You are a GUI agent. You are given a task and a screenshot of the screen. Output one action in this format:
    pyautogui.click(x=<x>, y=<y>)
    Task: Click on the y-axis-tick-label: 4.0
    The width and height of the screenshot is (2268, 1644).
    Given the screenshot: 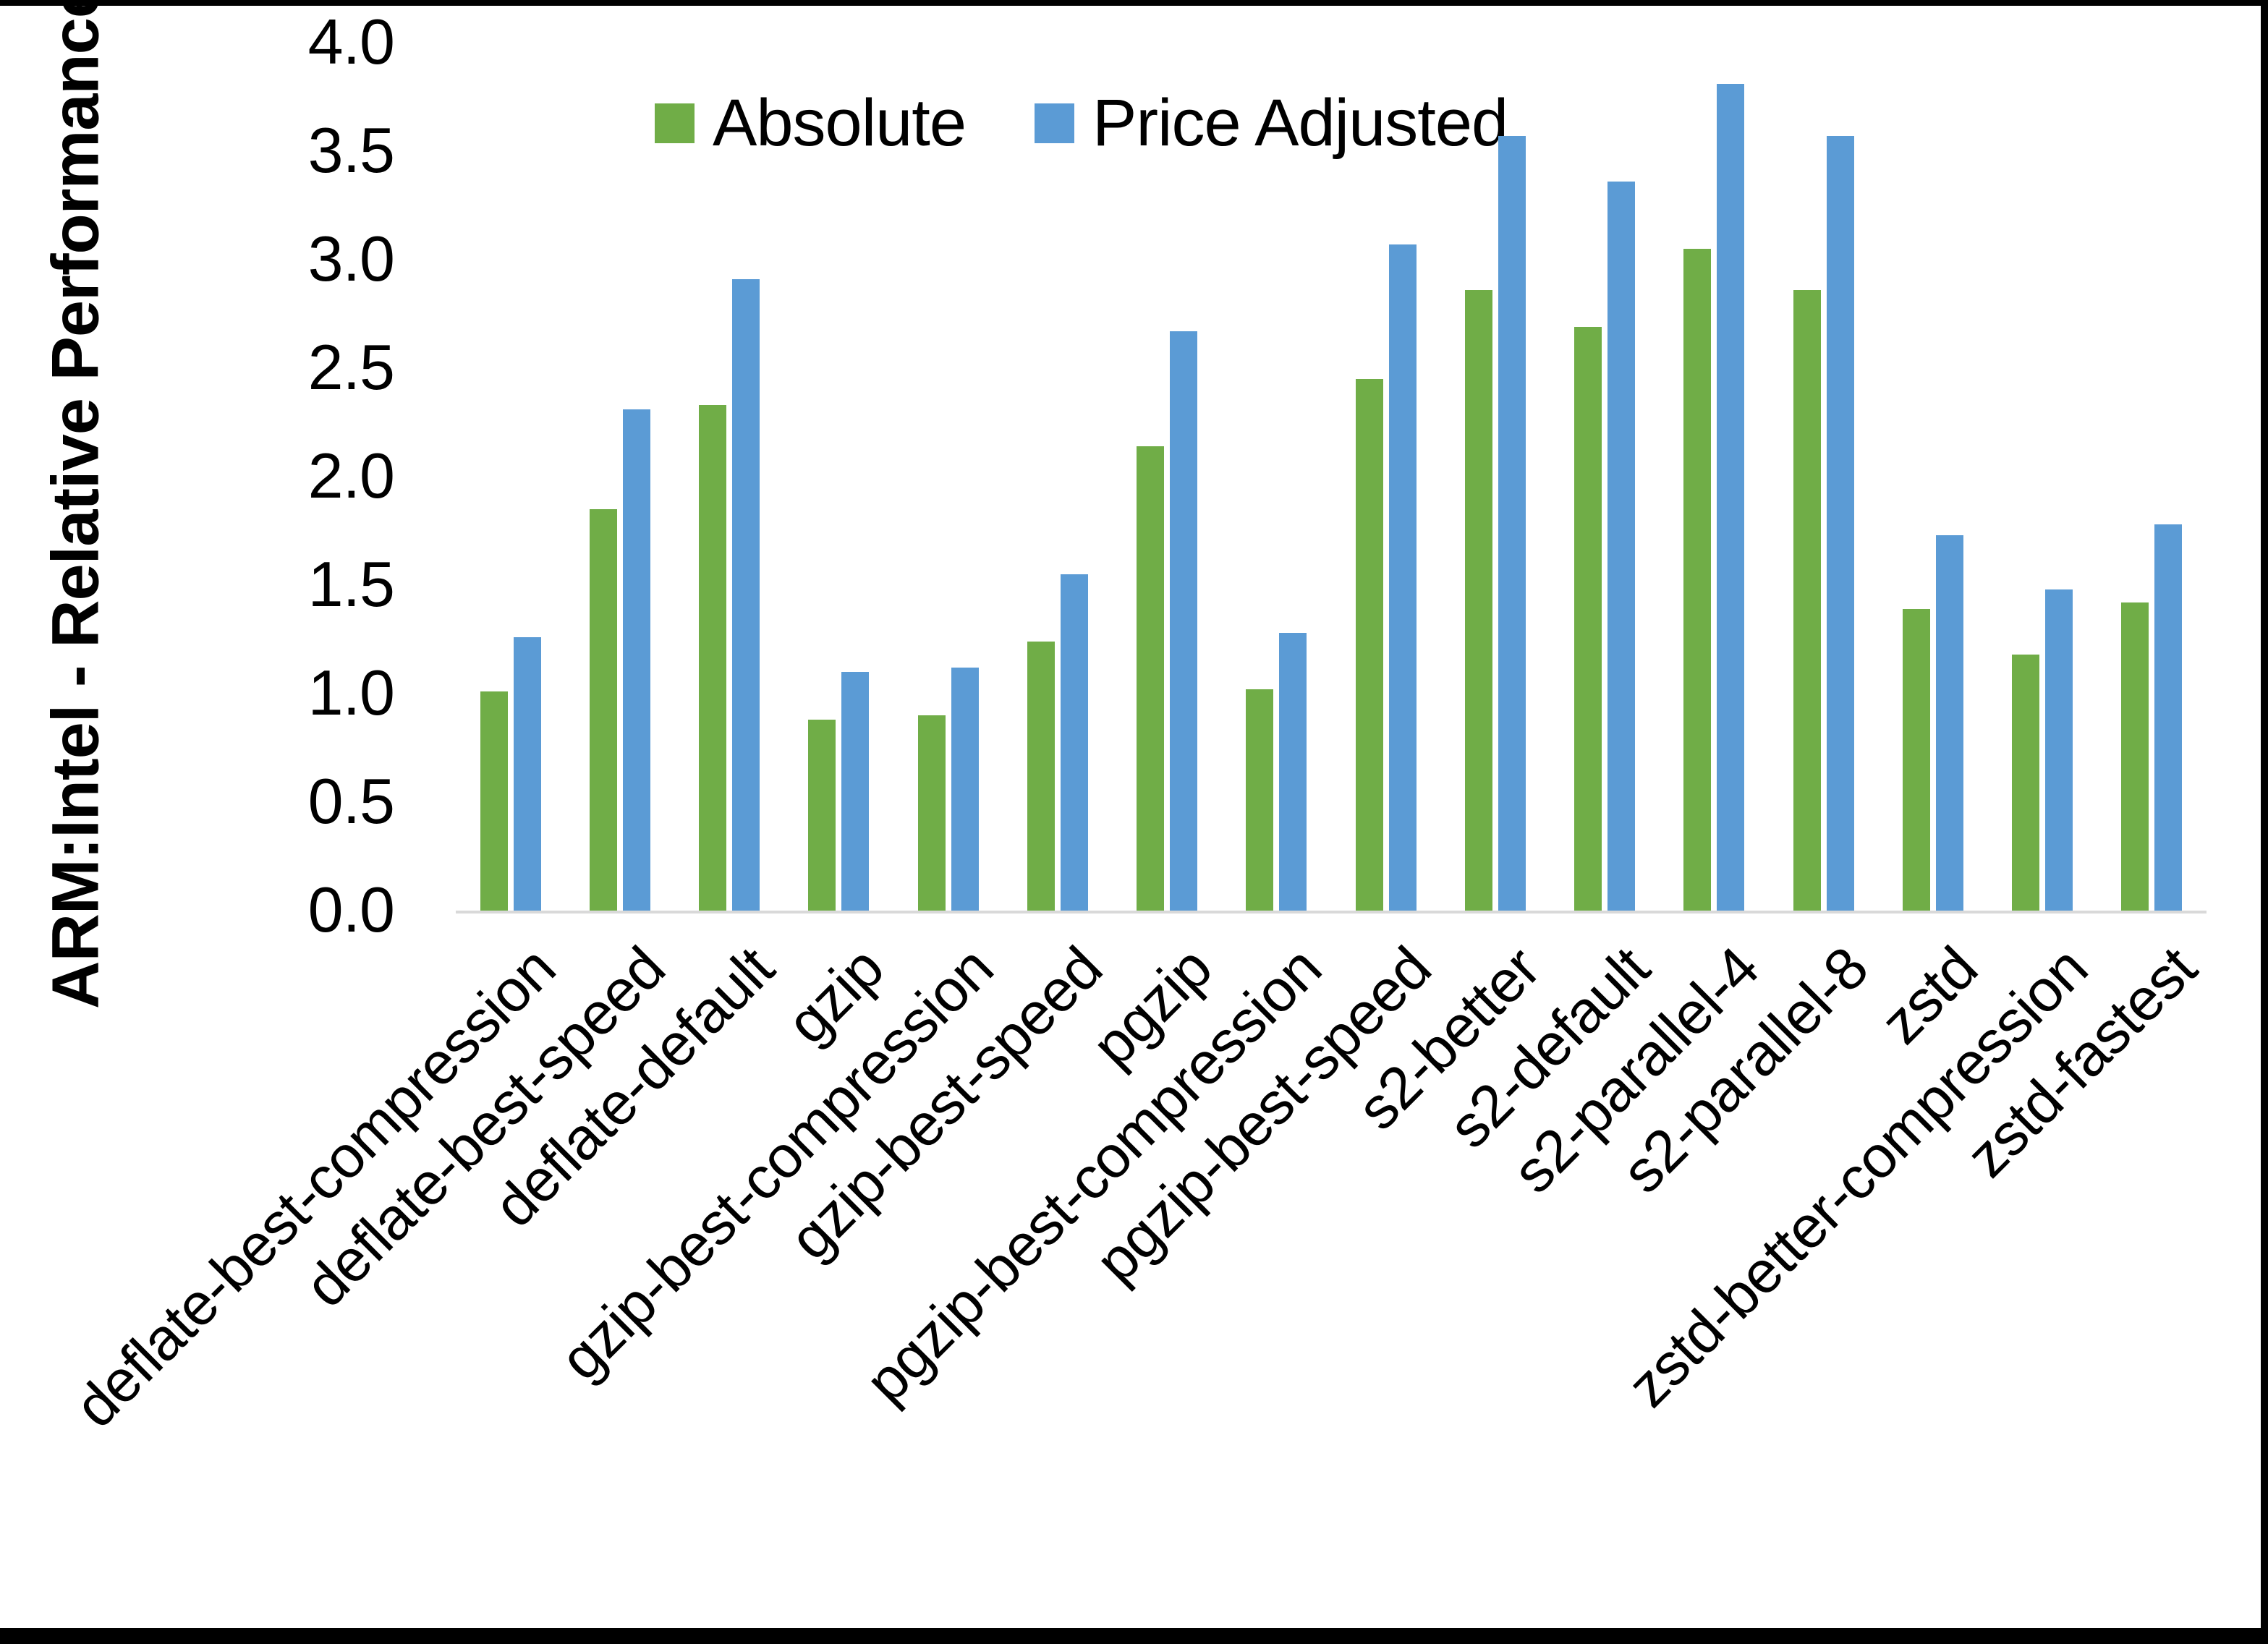 What is the action you would take?
    pyautogui.click(x=351, y=41)
    